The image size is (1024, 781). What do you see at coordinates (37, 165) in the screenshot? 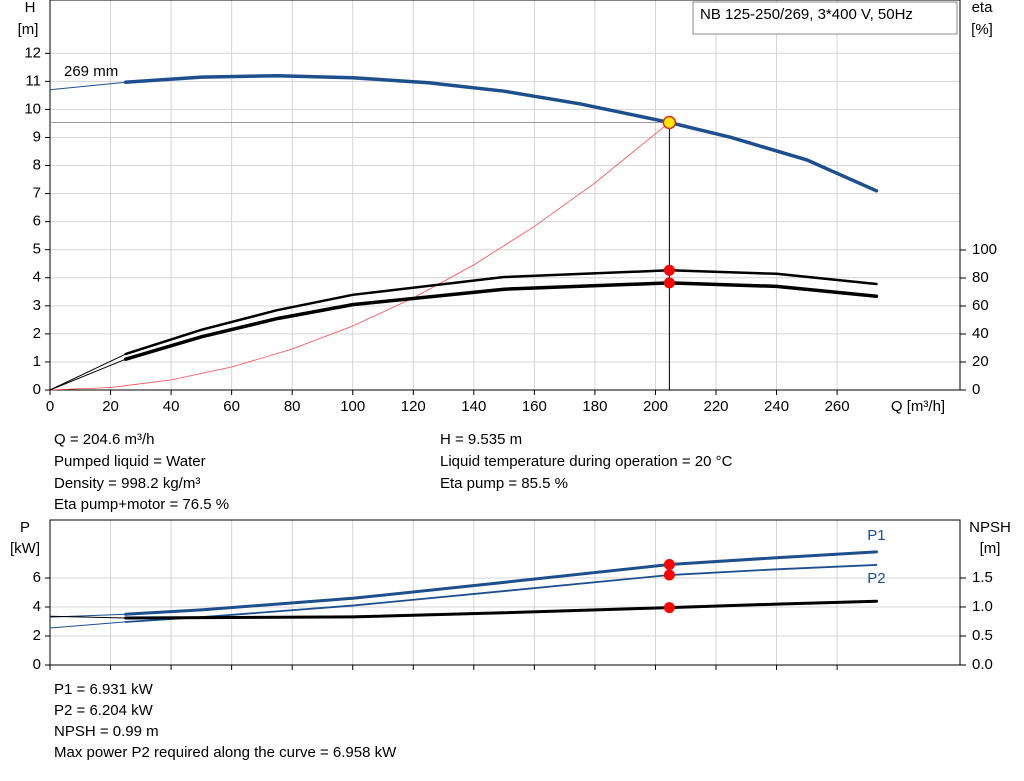
I see `y-tick-label: 8` at bounding box center [37, 165].